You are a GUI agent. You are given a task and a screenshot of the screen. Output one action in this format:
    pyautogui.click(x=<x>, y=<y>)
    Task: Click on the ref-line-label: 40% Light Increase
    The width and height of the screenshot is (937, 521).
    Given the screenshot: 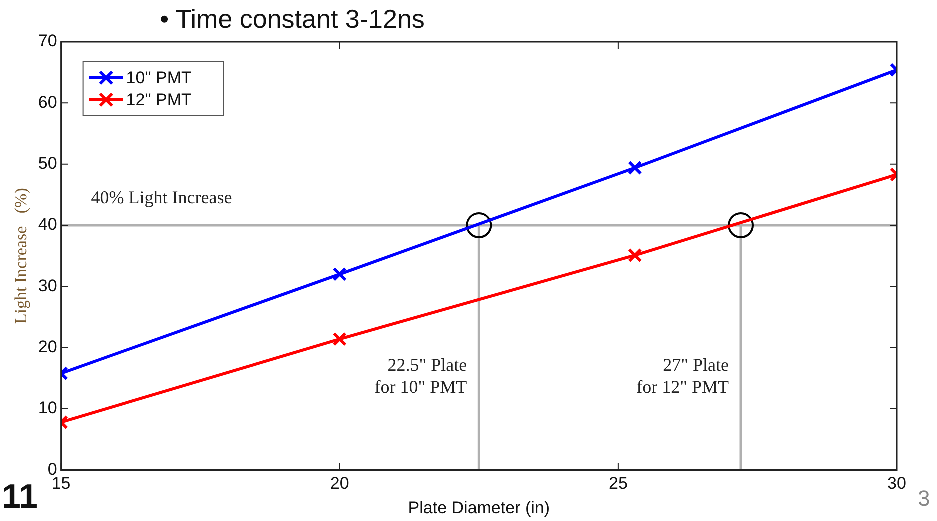 What is the action you would take?
    pyautogui.click(x=161, y=198)
    